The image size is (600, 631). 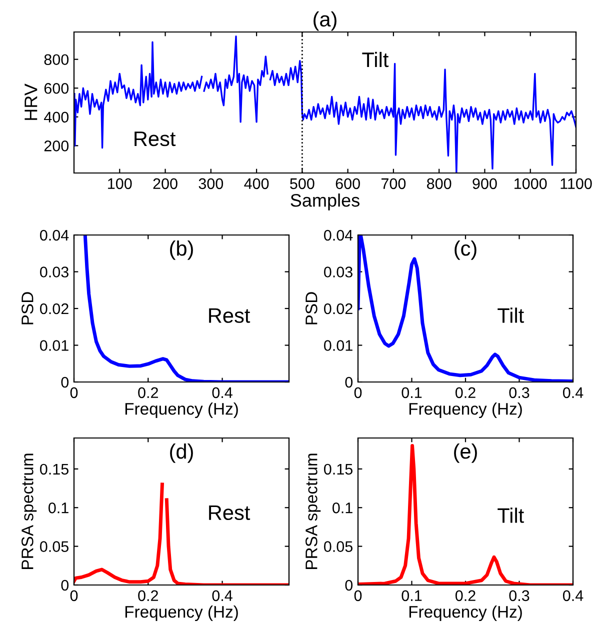 What do you see at coordinates (56, 88) in the screenshot?
I see `y-tick-label: 600` at bounding box center [56, 88].